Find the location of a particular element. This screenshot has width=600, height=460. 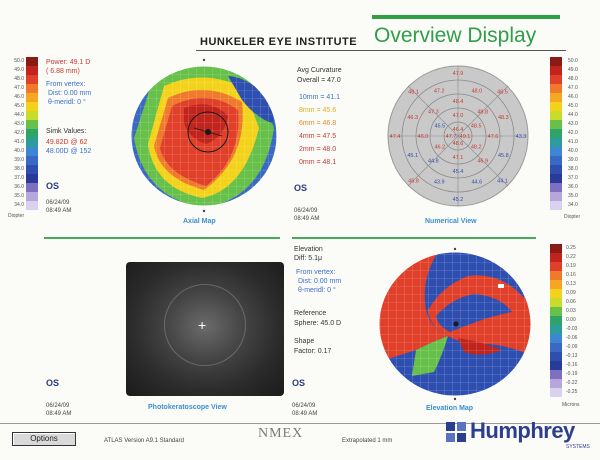

left-section-divider is located at coordinates (162, 238).